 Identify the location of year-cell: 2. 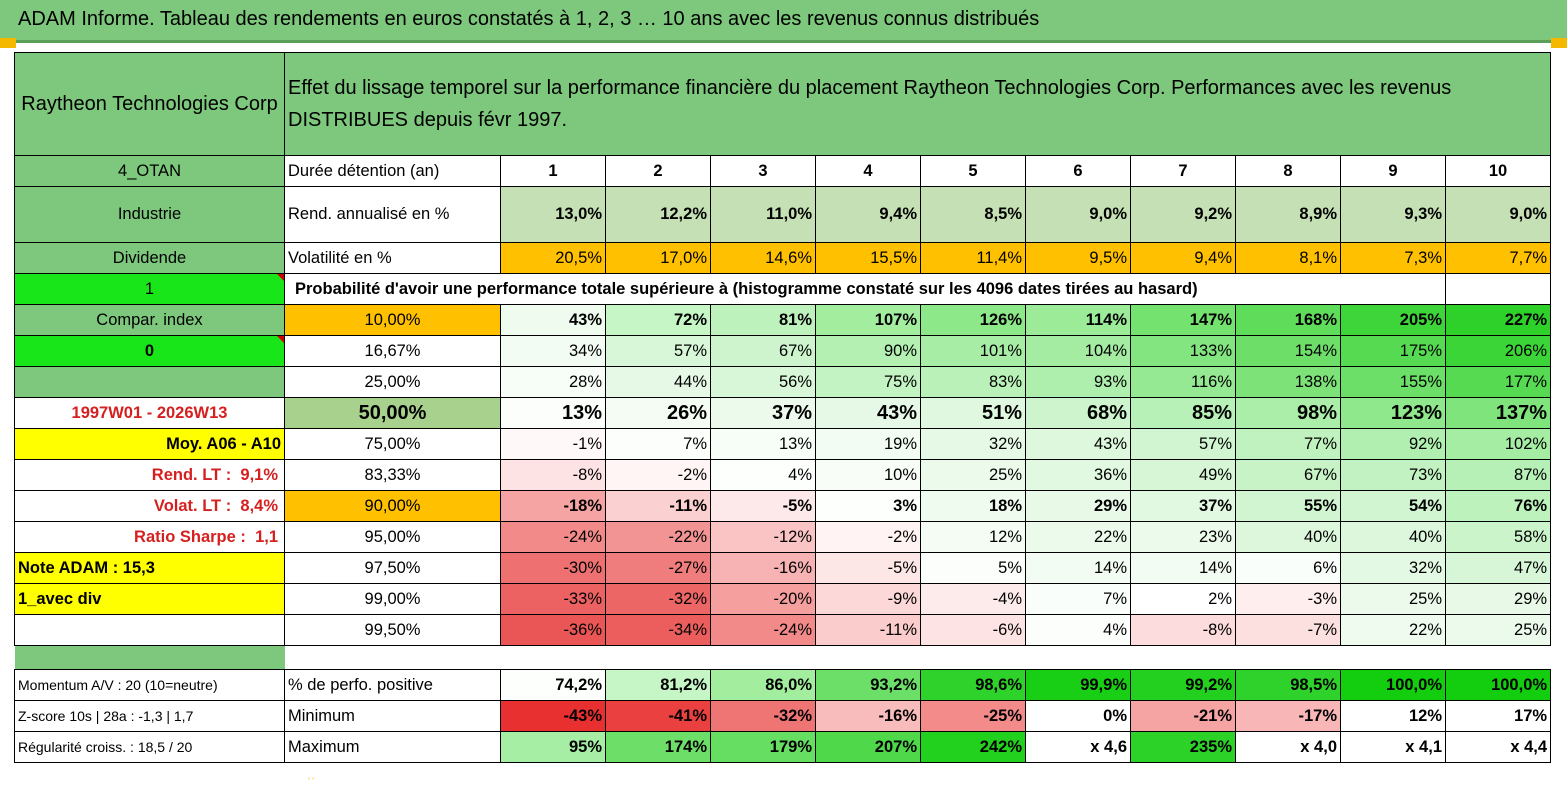
(658, 171).